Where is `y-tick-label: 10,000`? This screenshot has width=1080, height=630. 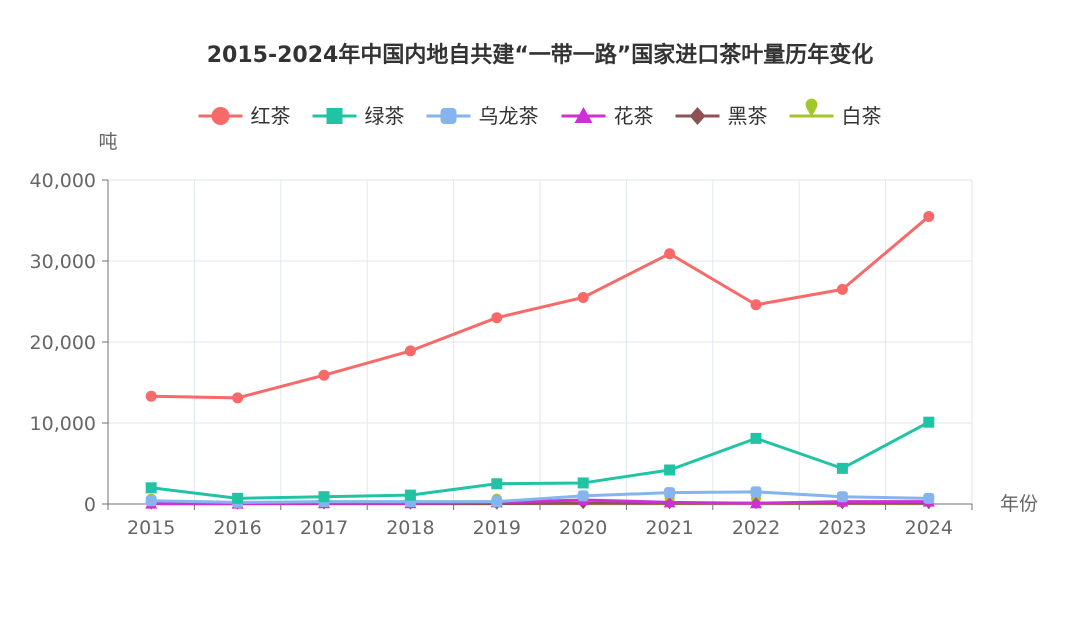 y-tick-label: 10,000 is located at coordinates (63, 424).